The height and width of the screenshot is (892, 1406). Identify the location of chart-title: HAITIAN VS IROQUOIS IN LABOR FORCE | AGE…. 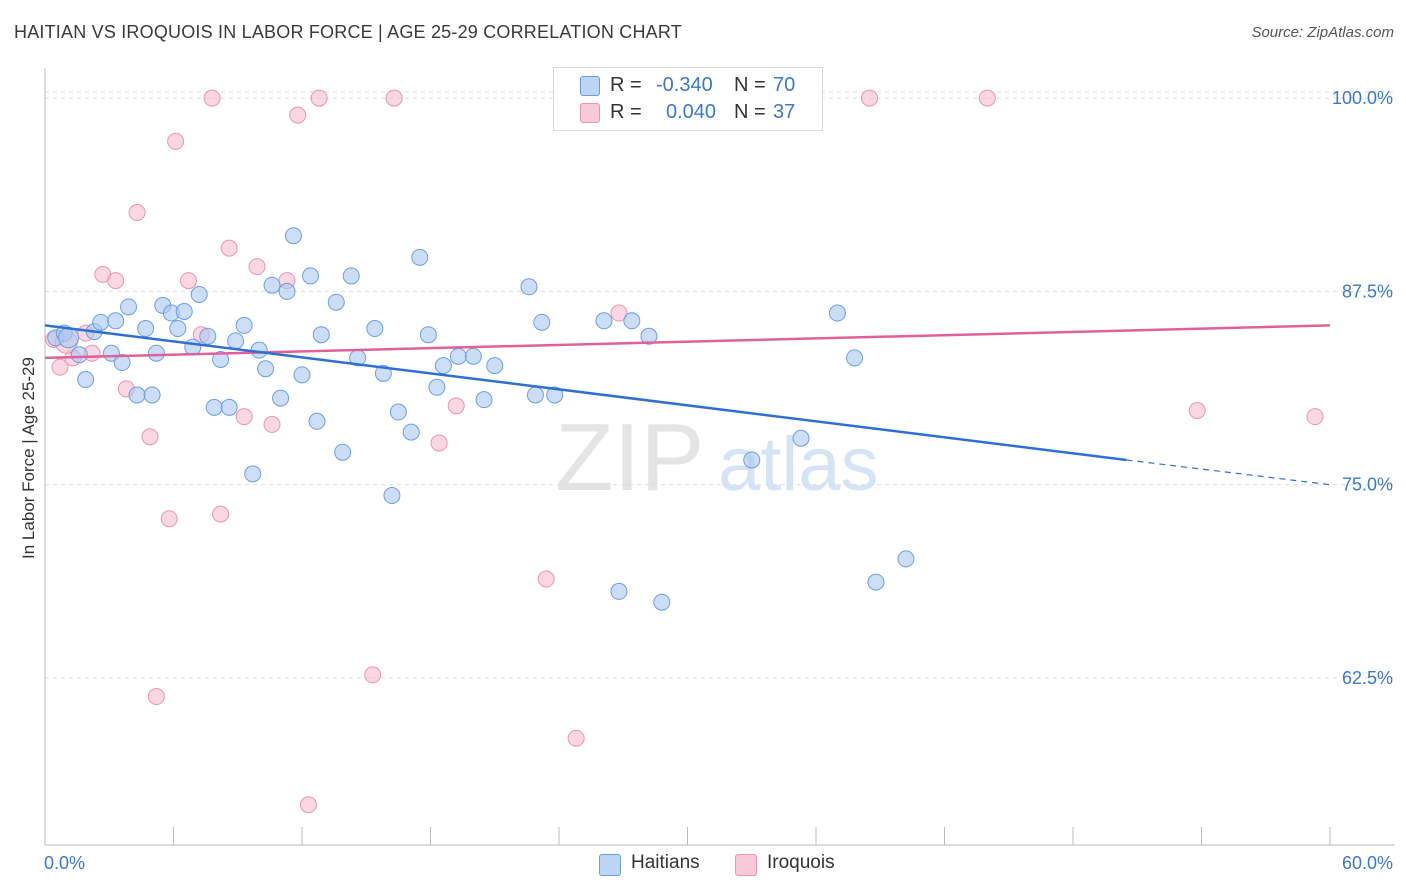
(348, 32).